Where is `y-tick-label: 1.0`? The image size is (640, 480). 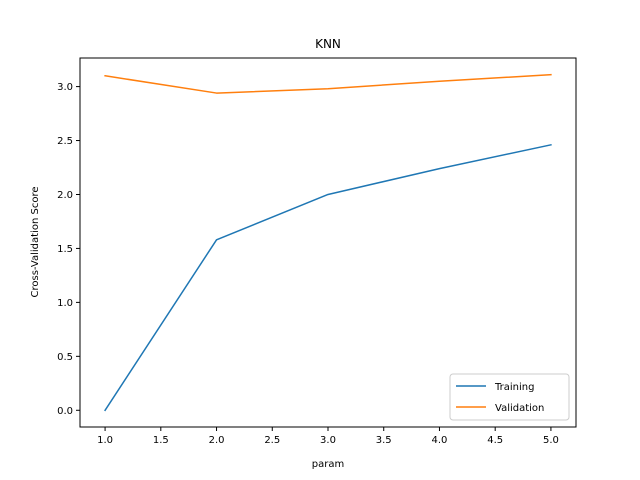 y-tick-label: 1.0 is located at coordinates (65, 303).